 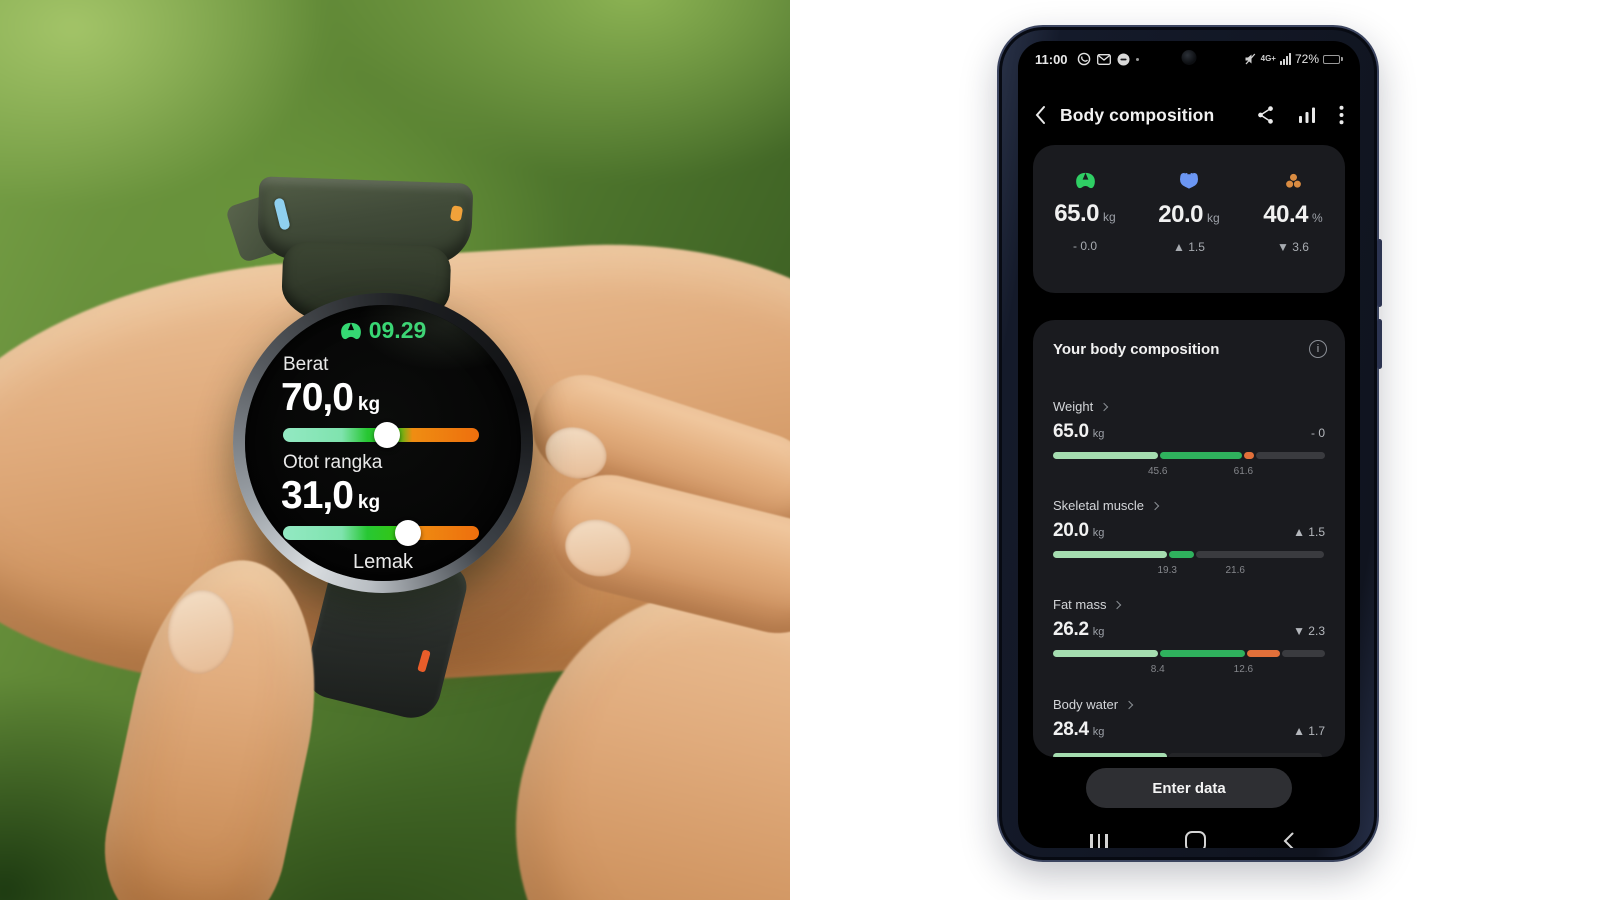 What do you see at coordinates (1293, 247) in the screenshot?
I see `fat-delta: ▼ 3.6` at bounding box center [1293, 247].